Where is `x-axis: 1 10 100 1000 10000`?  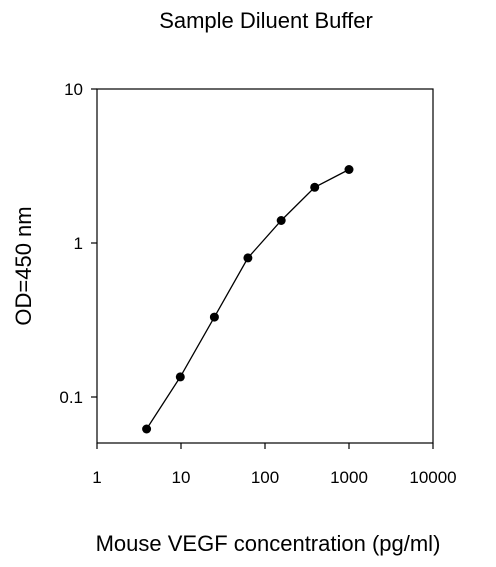
x-axis: 1 10 100 1000 10000 is located at coordinates (274, 465).